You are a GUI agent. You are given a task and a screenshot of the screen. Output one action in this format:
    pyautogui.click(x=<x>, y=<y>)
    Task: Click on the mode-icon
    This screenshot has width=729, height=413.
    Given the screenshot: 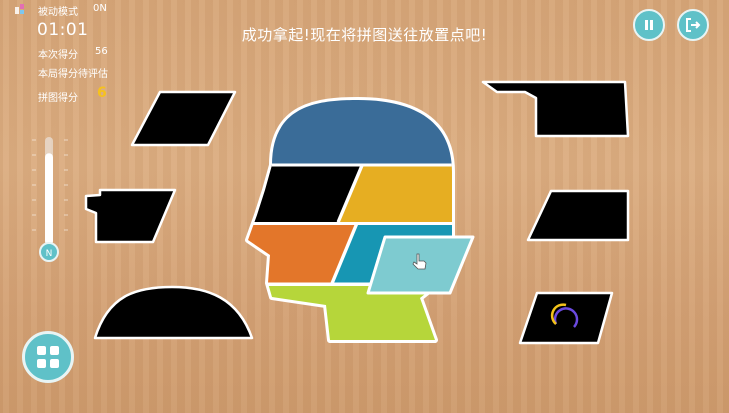 What is the action you would take?
    pyautogui.click(x=19, y=9)
    